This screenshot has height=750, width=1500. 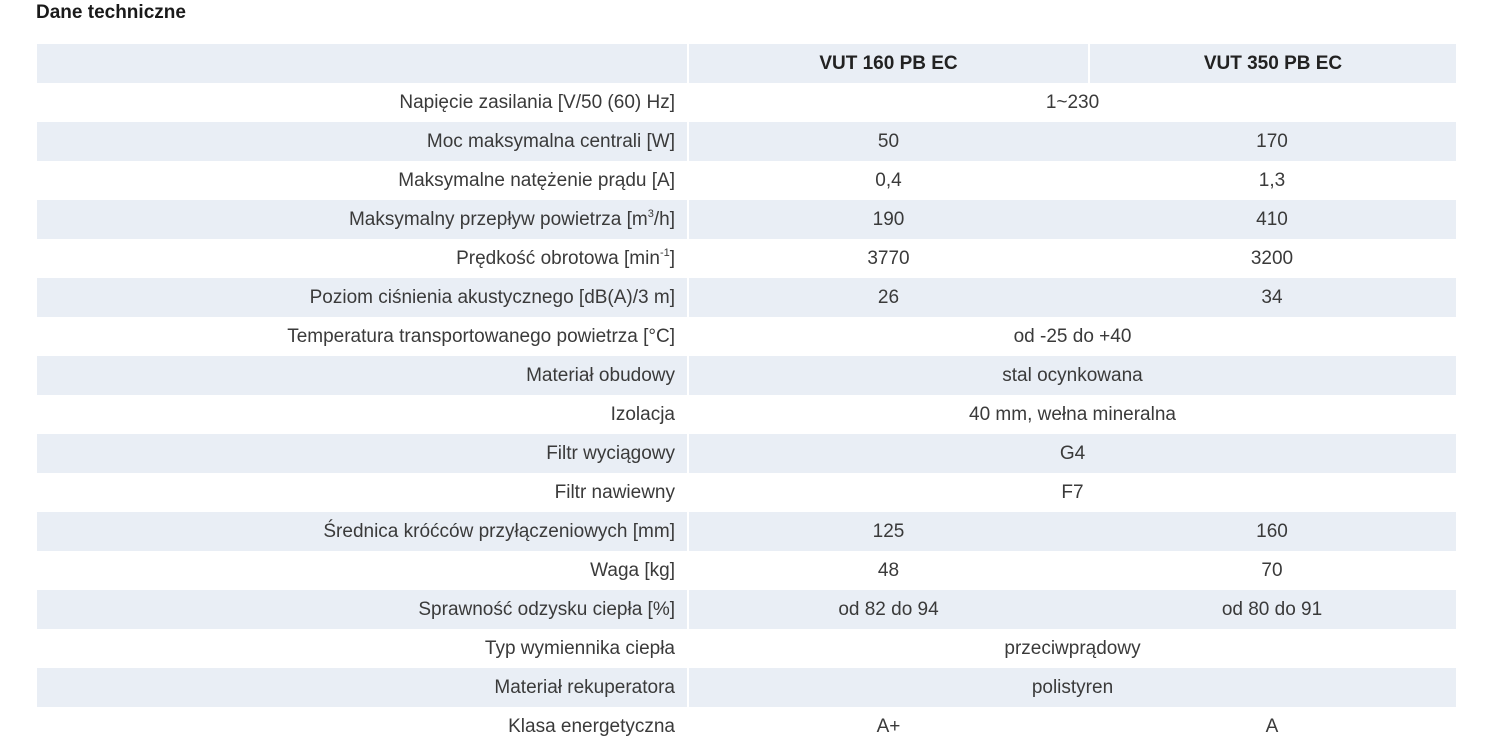 I want to click on table-row: Materiał obudowy stal ocynkowana, so click(x=746, y=375).